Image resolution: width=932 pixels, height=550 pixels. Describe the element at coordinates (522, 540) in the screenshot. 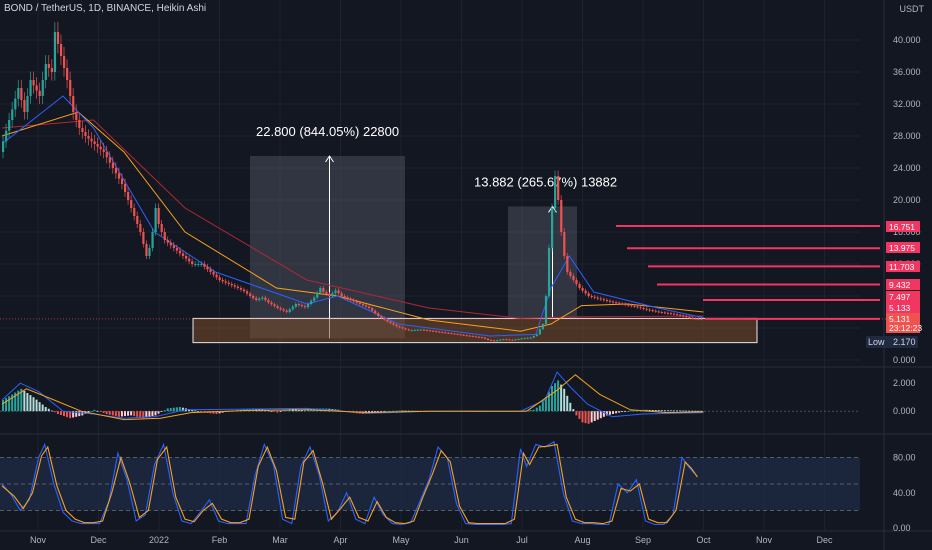

I see `x-tick-label: Jul` at that location.